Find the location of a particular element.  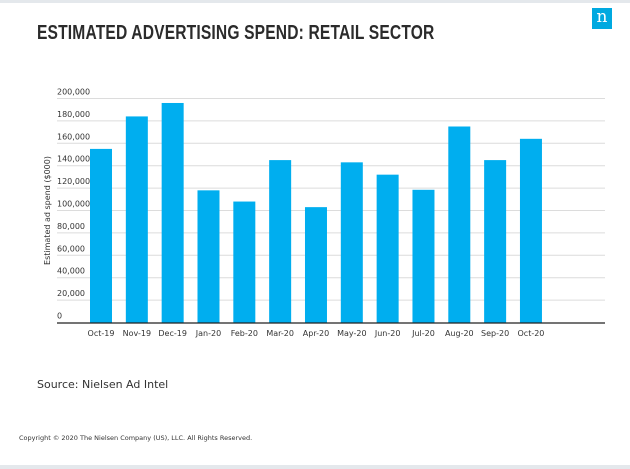

y-tick-label: 180,000 is located at coordinates (73, 114).